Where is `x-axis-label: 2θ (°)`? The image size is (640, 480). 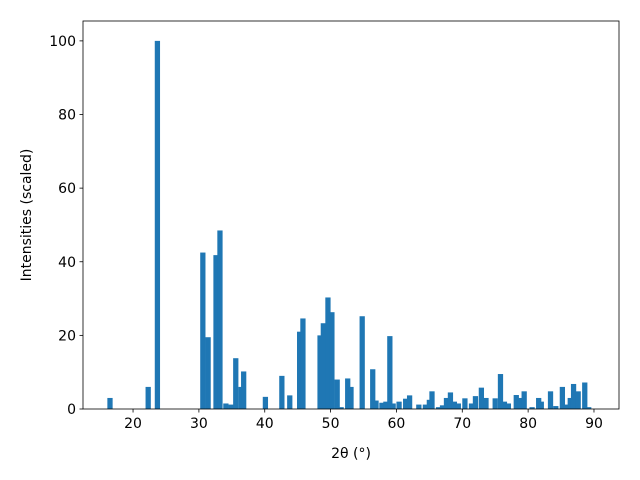 x-axis-label: 2θ (°) is located at coordinates (351, 454).